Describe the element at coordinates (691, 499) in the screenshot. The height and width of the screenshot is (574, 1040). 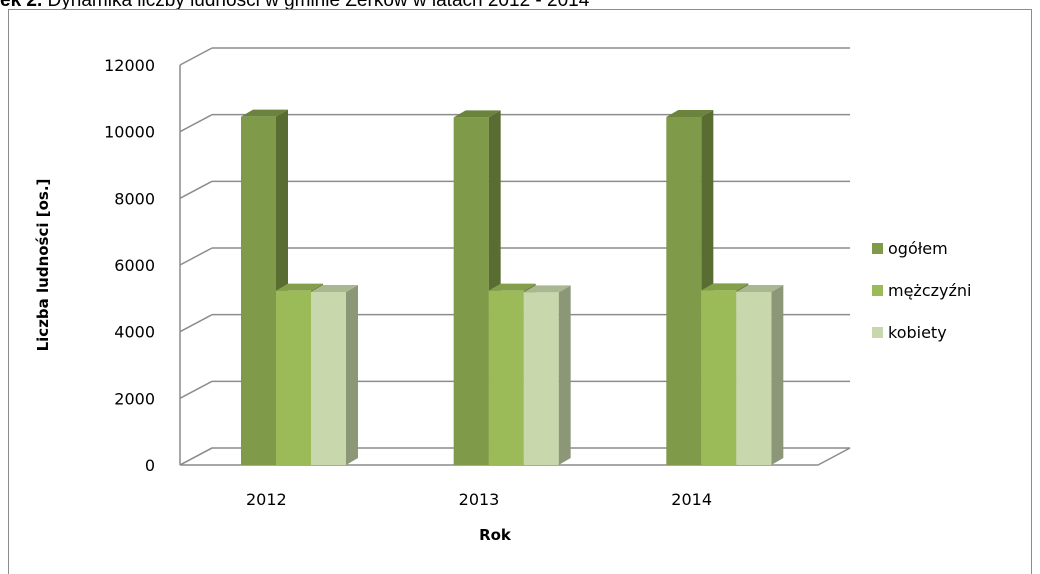
I see `x-tick-label: 2014` at that location.